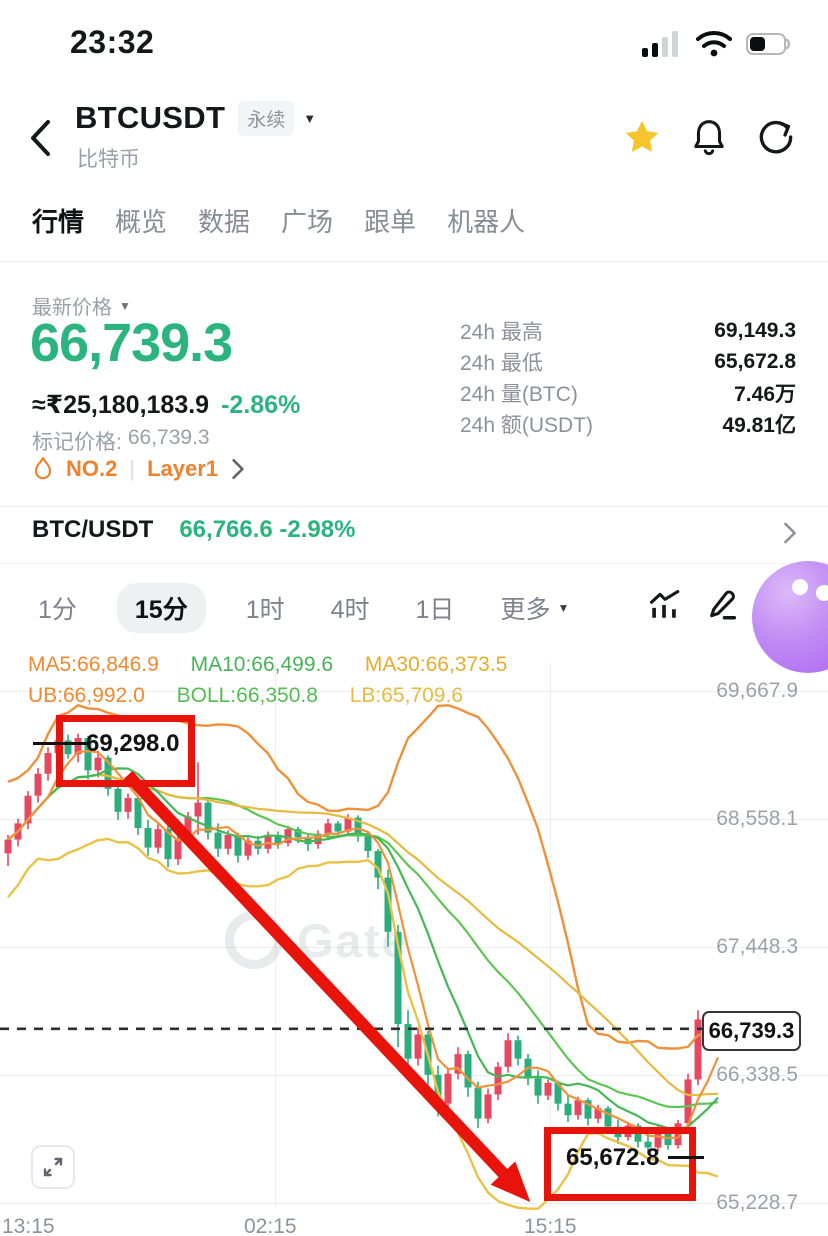 Image resolution: width=828 pixels, height=1236 pixels. I want to click on legend-ma30: MA30:66,373.5, so click(436, 664).